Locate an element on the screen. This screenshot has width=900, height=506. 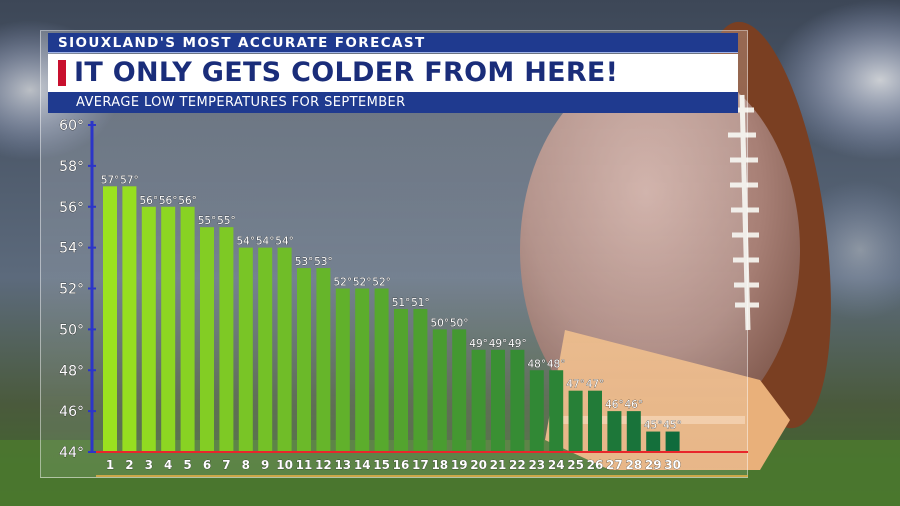
x-tick-label: 9 is located at coordinates (265, 465).